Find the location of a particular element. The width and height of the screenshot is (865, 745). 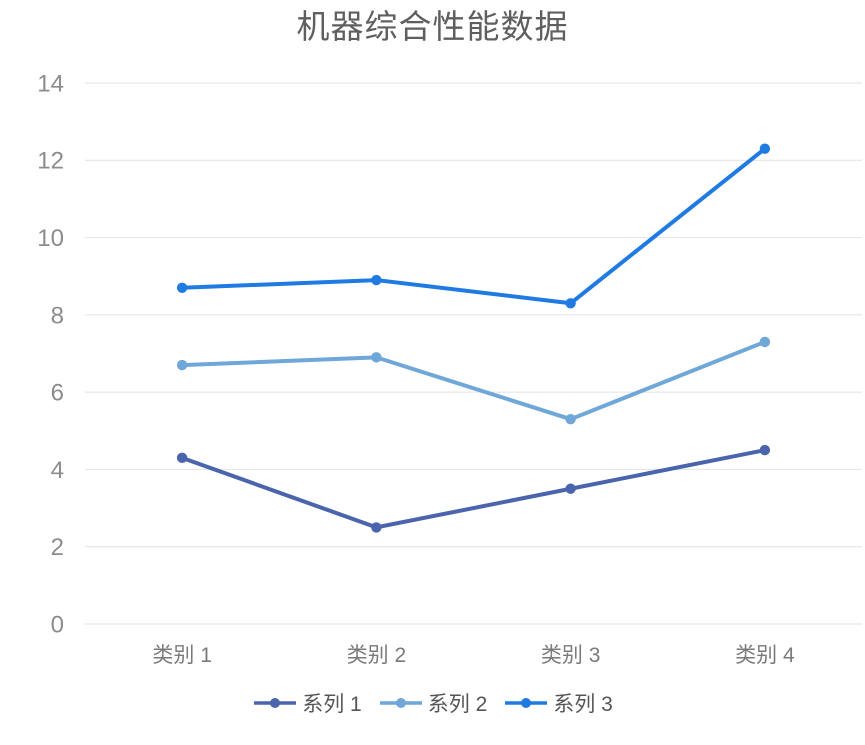

chart-legend: 系列 1 系列 2 系列 3 is located at coordinates (432, 703).